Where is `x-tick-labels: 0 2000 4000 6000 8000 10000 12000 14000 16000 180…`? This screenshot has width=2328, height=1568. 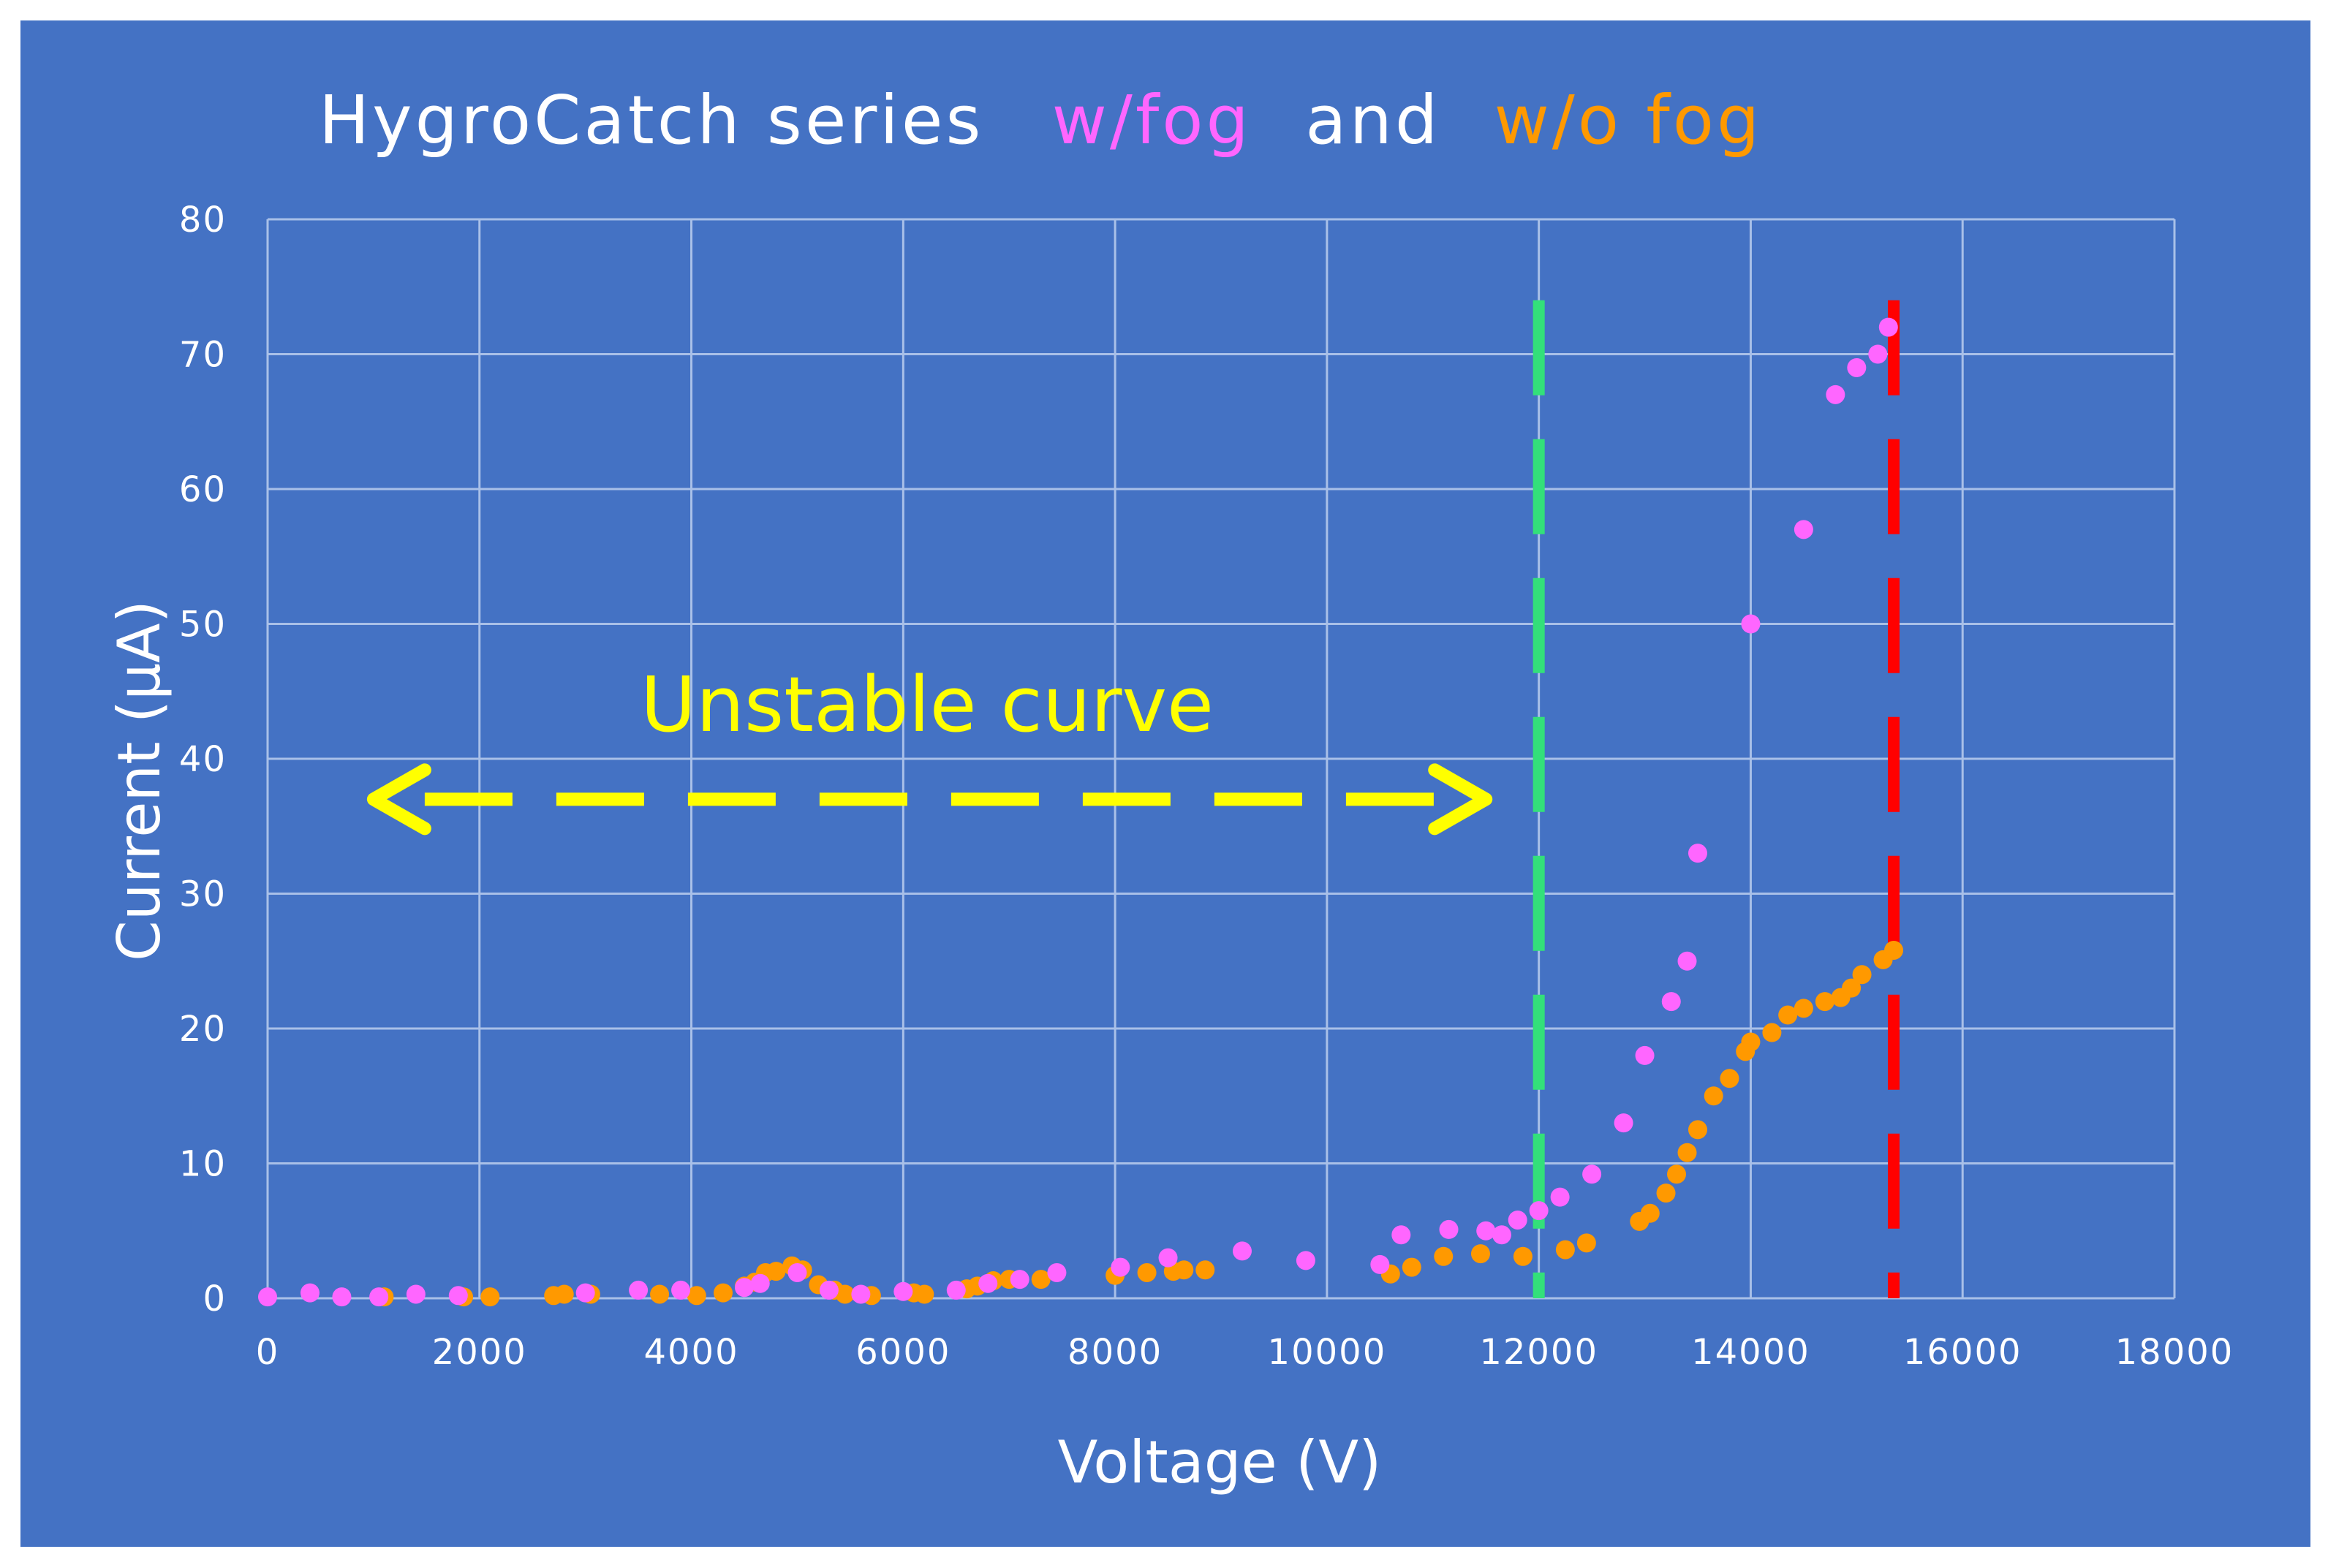
x-tick-labels: 0 2000 4000 6000 8000 10000 12000 14000 16000 180… is located at coordinates (1244, 1352).